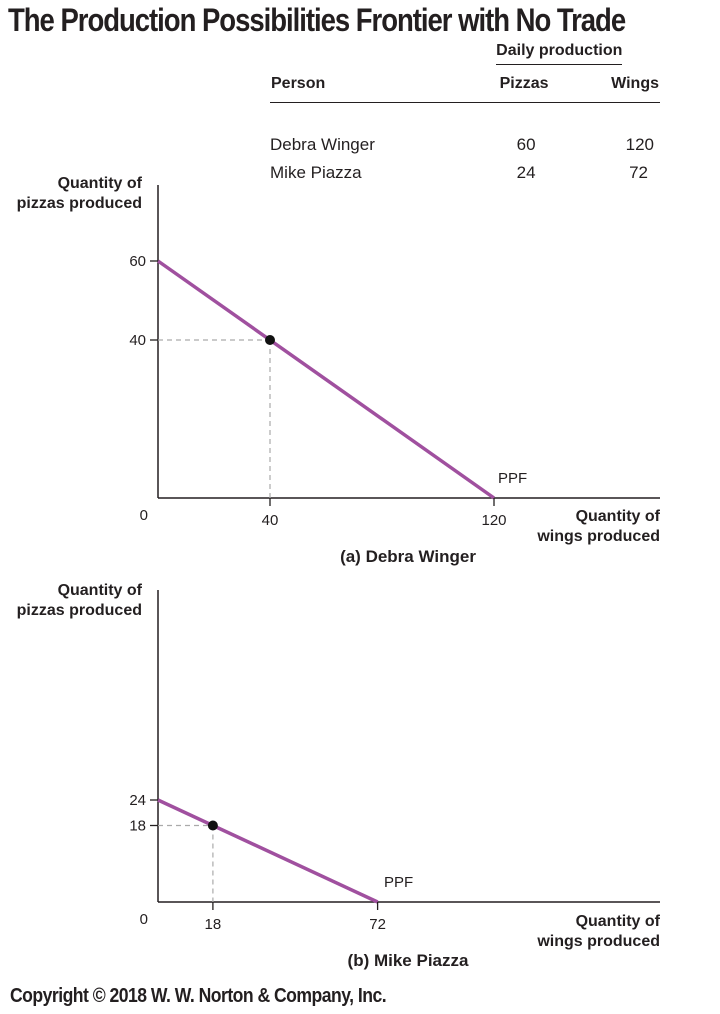  What do you see at coordinates (526, 172) in the screenshot?
I see `table-cell-pizzas: 24` at bounding box center [526, 172].